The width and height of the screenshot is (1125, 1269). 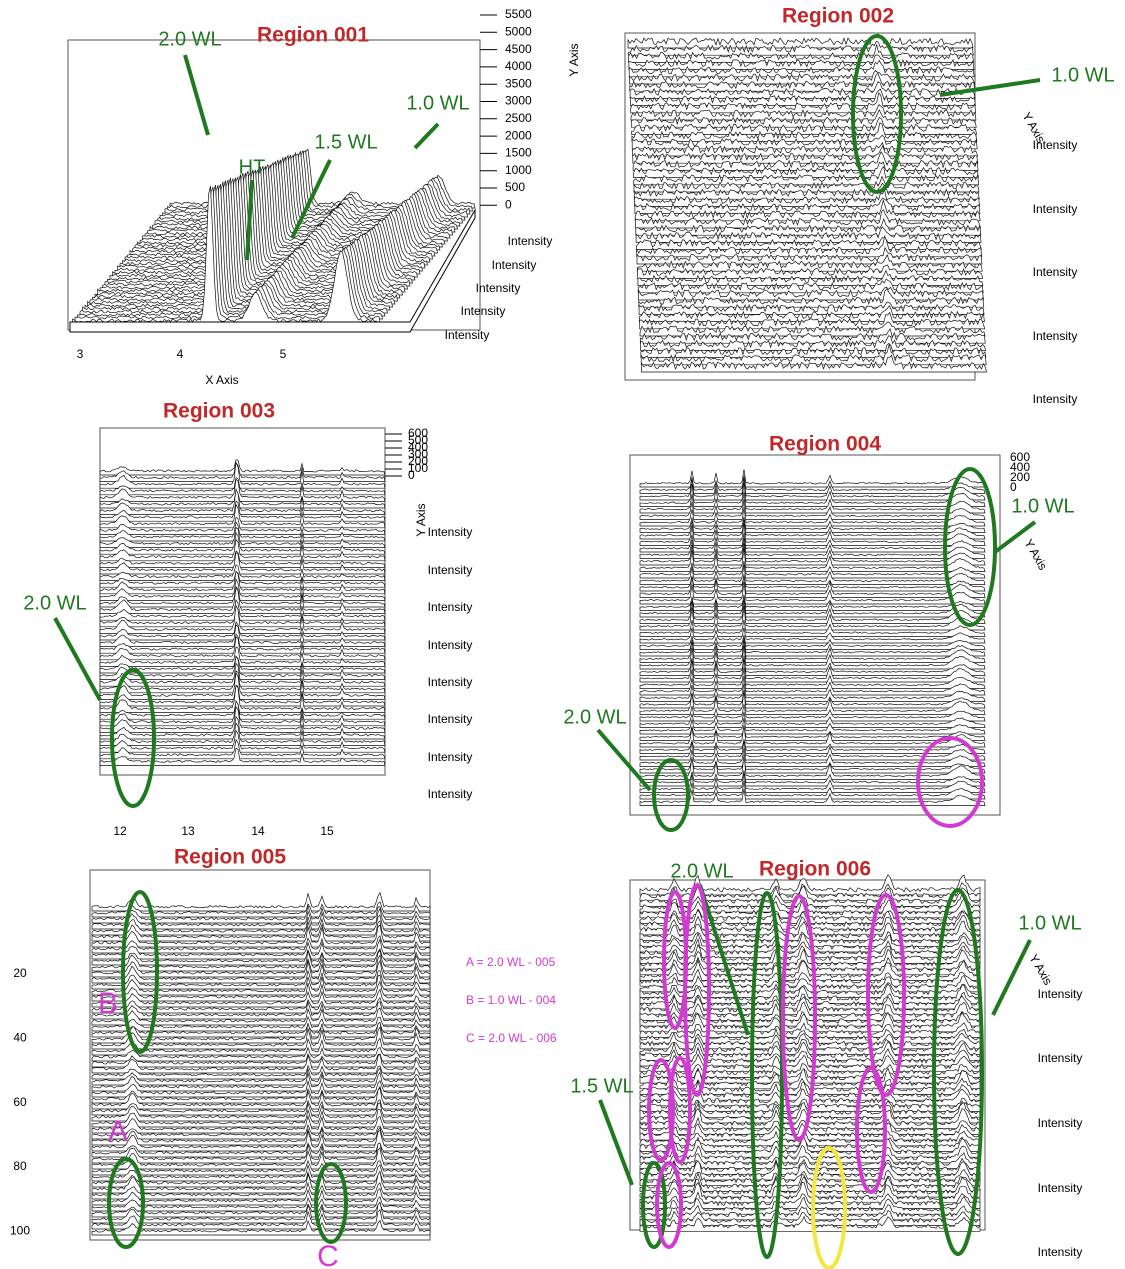 What do you see at coordinates (511, 962) in the screenshot?
I see `legend-entry: A = 2.0 WL - 005` at bounding box center [511, 962].